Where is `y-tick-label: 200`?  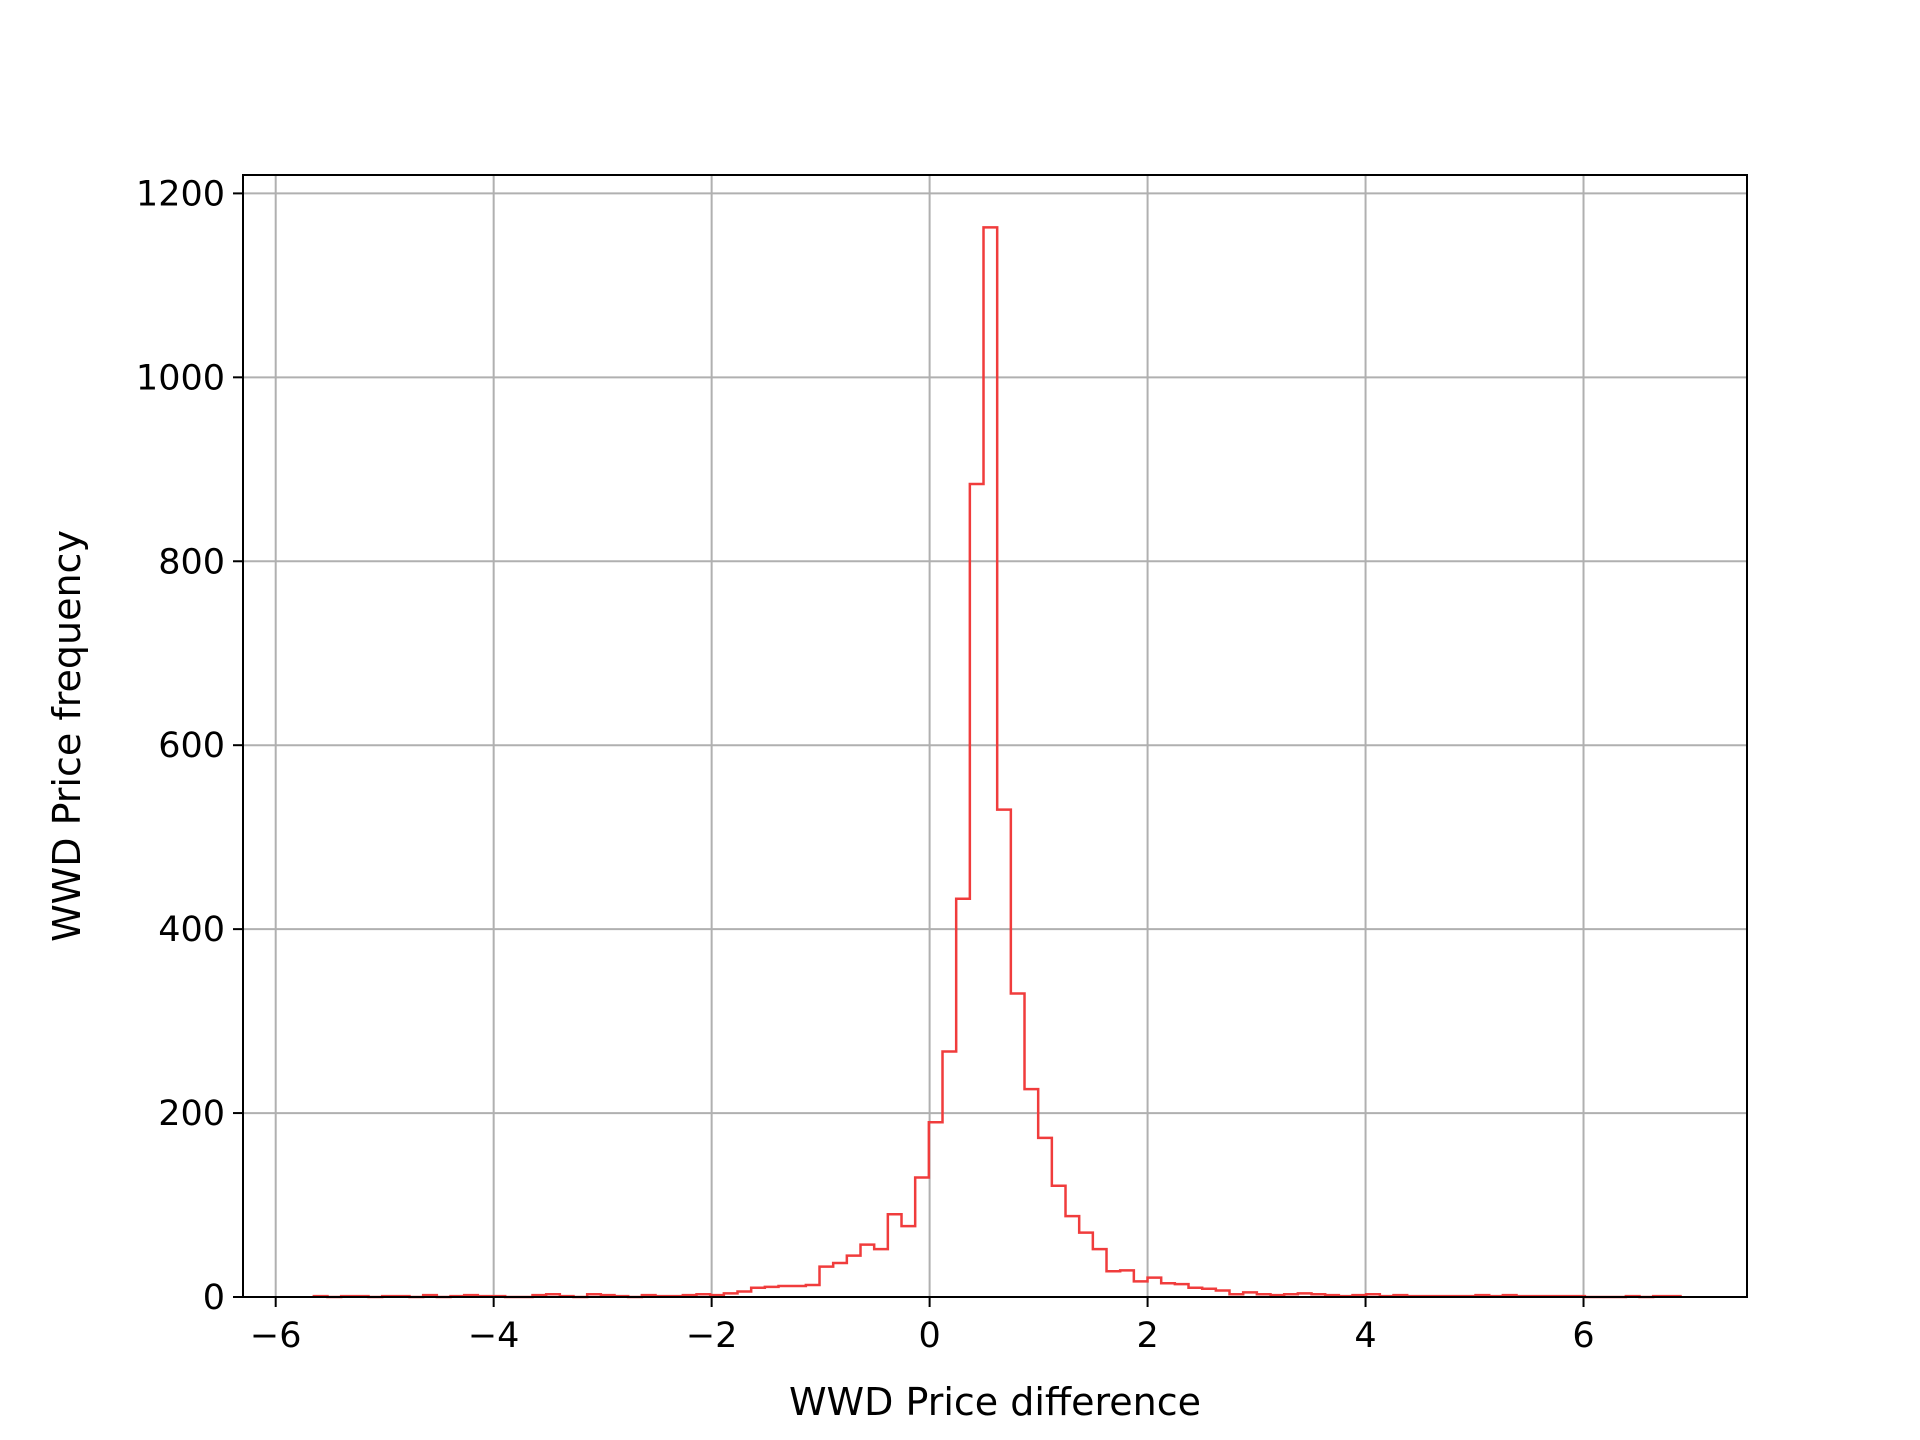 y-tick-label: 200 is located at coordinates (191, 1114).